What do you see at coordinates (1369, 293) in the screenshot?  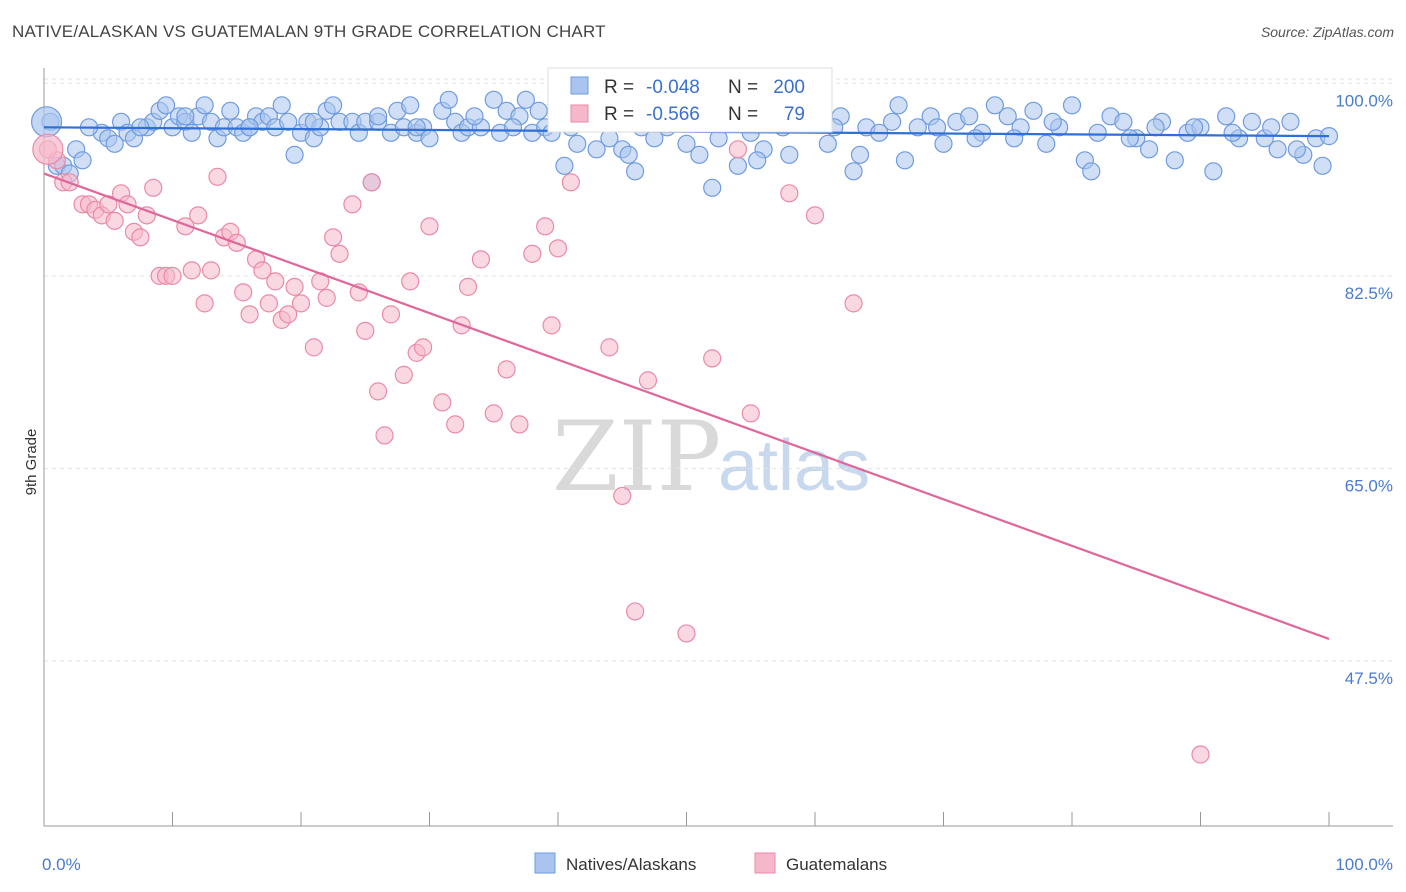 I see `y-tick-label: 82.5%` at bounding box center [1369, 293].